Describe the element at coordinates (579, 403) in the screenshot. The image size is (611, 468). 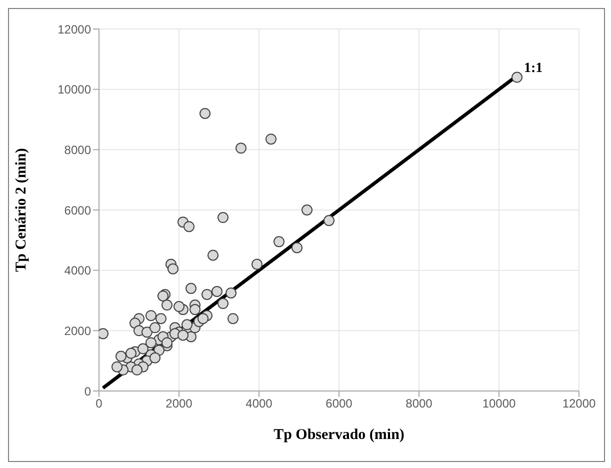
I see `x-tick-label: 12000` at that location.